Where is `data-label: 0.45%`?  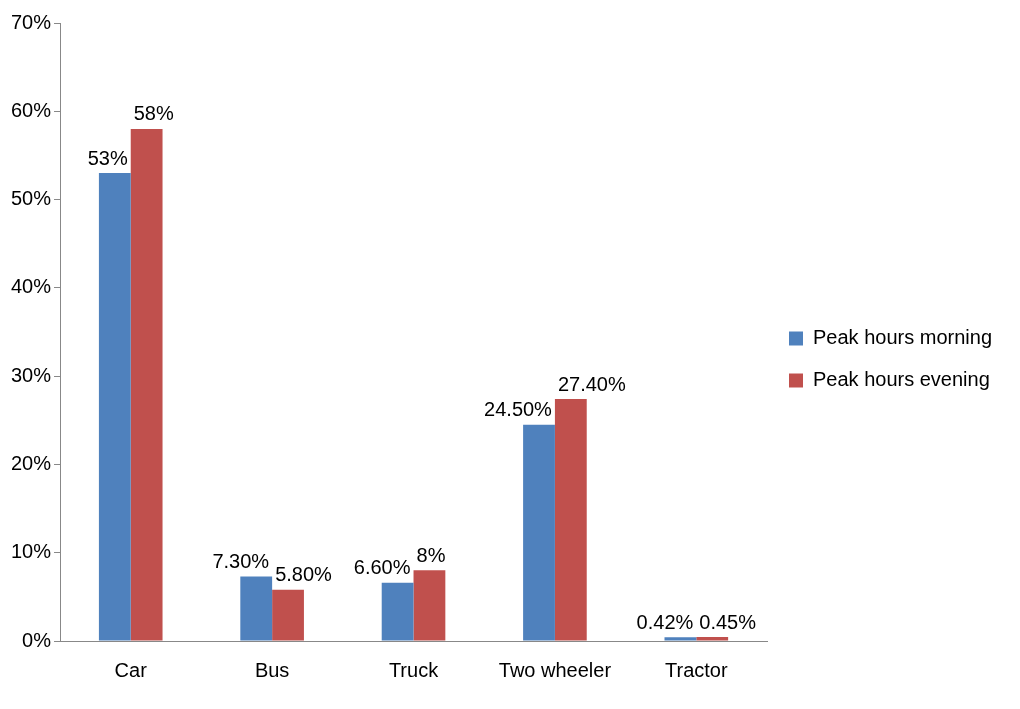
data-label: 0.45% is located at coordinates (728, 621).